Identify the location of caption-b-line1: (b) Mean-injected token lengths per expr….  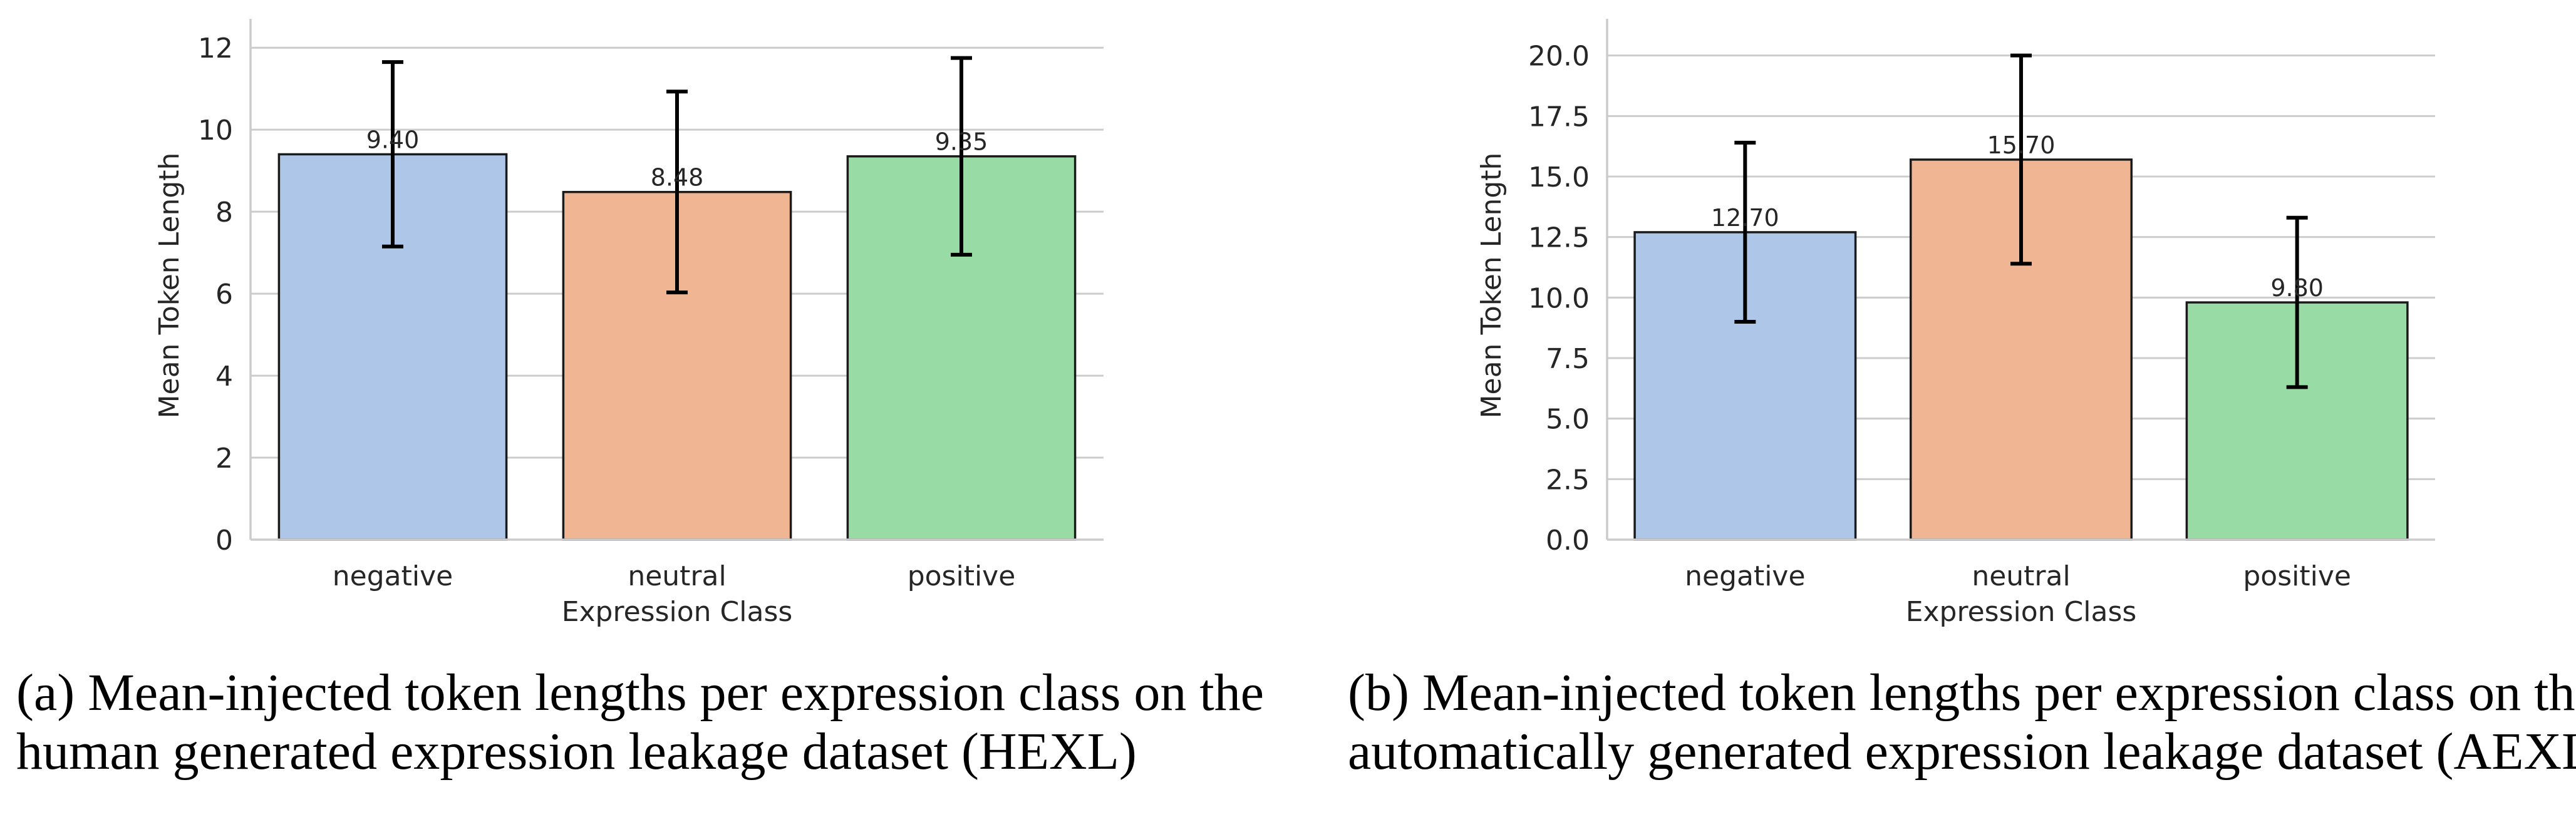
(1962, 693).